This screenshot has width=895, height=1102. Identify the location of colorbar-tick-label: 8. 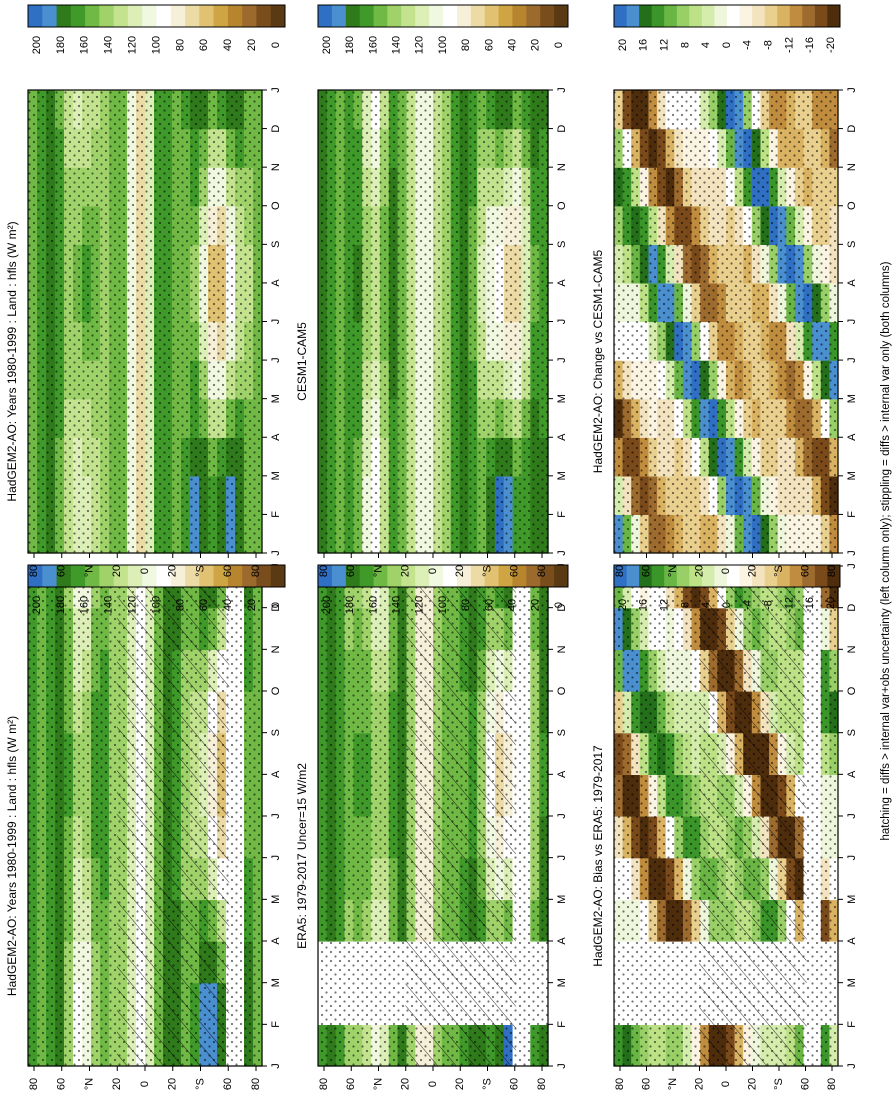
(685, 605).